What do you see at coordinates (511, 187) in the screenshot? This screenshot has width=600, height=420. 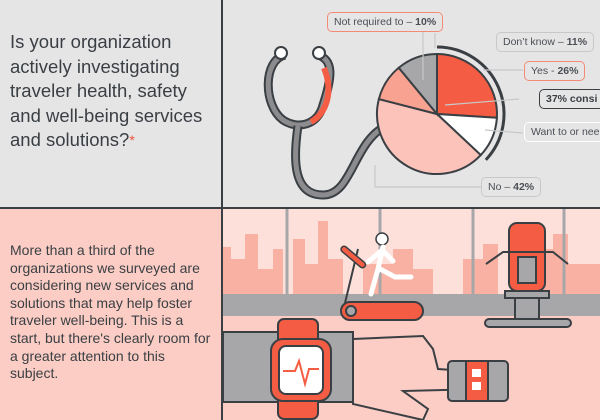 I see `label-no: No – 42%` at bounding box center [511, 187].